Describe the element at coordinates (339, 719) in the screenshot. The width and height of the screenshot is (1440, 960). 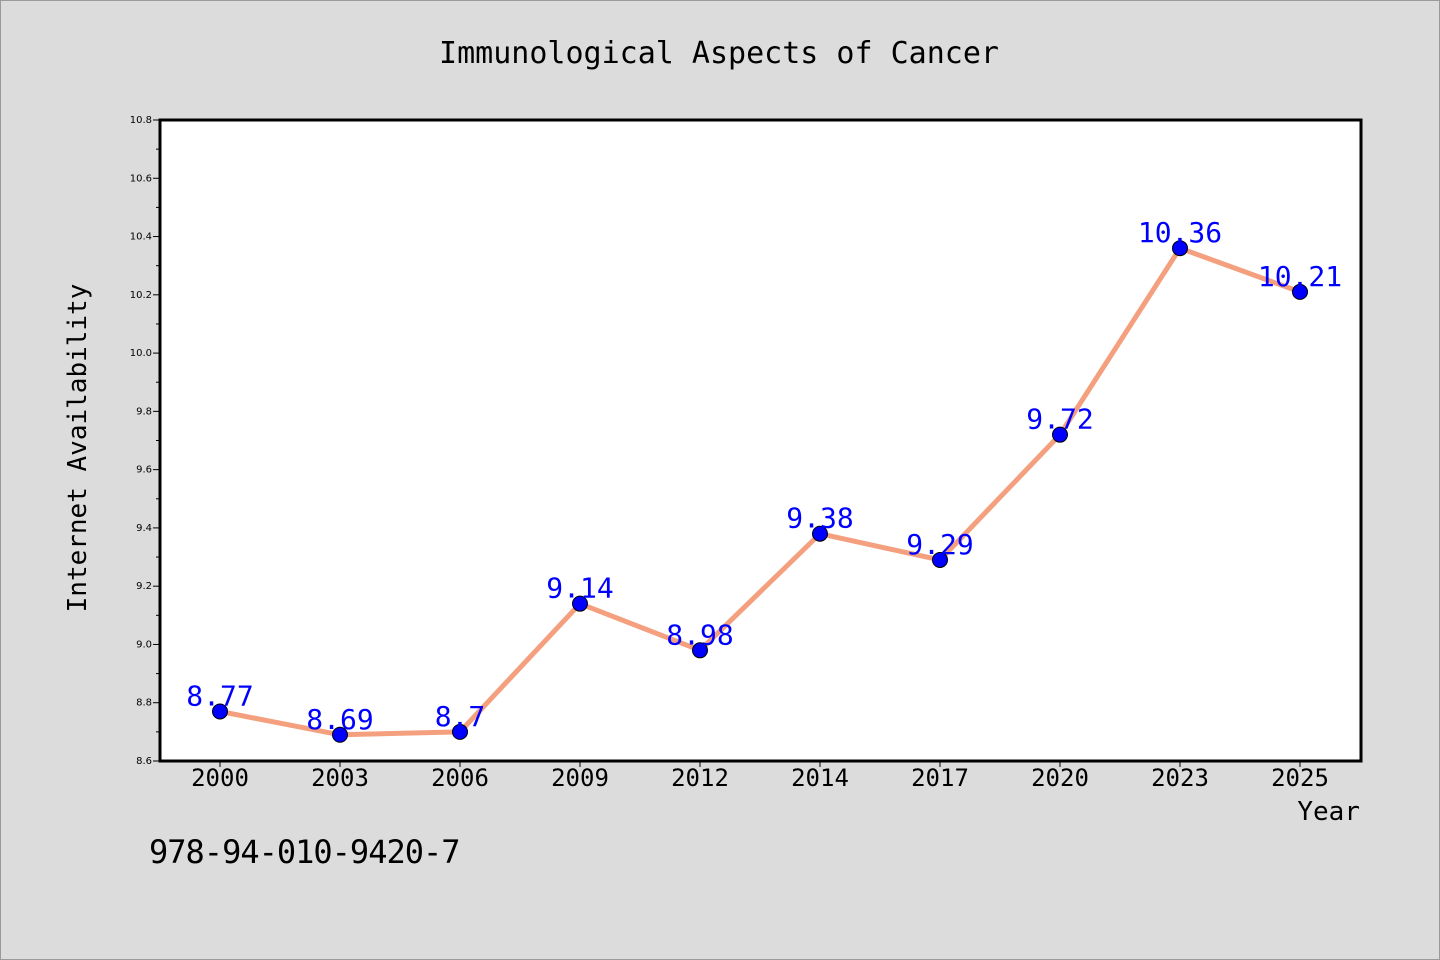
I see `data-label: 8.69` at that location.